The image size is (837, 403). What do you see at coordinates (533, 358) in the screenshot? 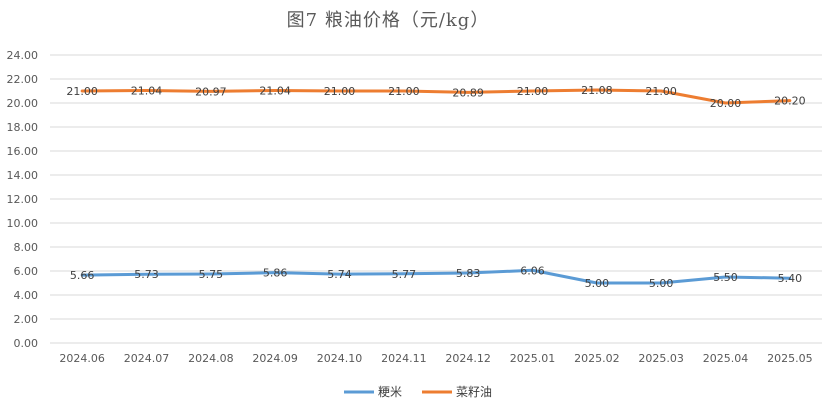
I see `x-tick-label: 2025.01` at bounding box center [533, 358].